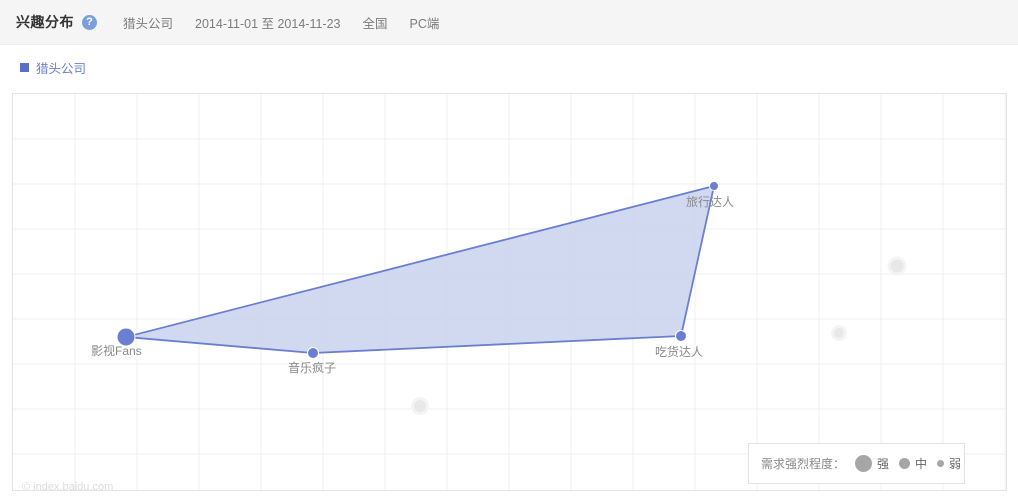  What do you see at coordinates (148, 23) in the screenshot?
I see `header-keyword: 猎头公司` at bounding box center [148, 23].